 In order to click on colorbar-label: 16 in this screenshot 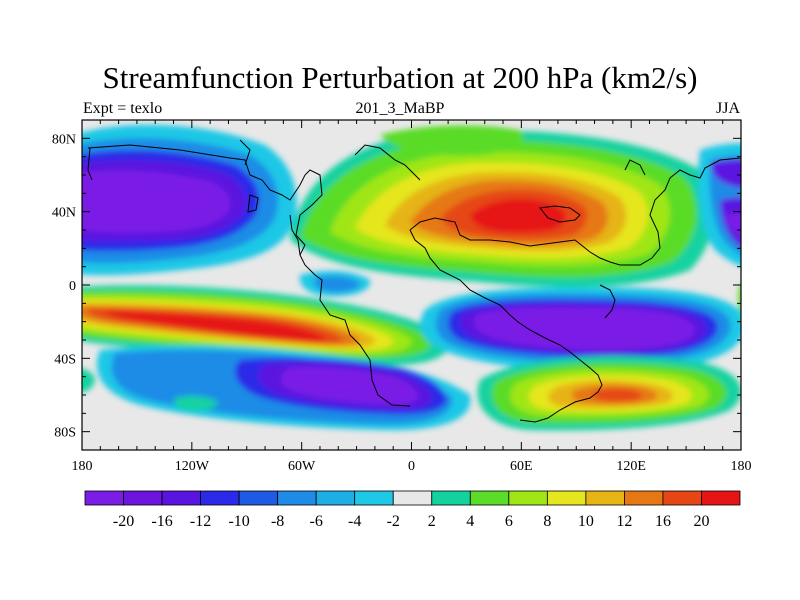, I will do `click(663, 521)`.